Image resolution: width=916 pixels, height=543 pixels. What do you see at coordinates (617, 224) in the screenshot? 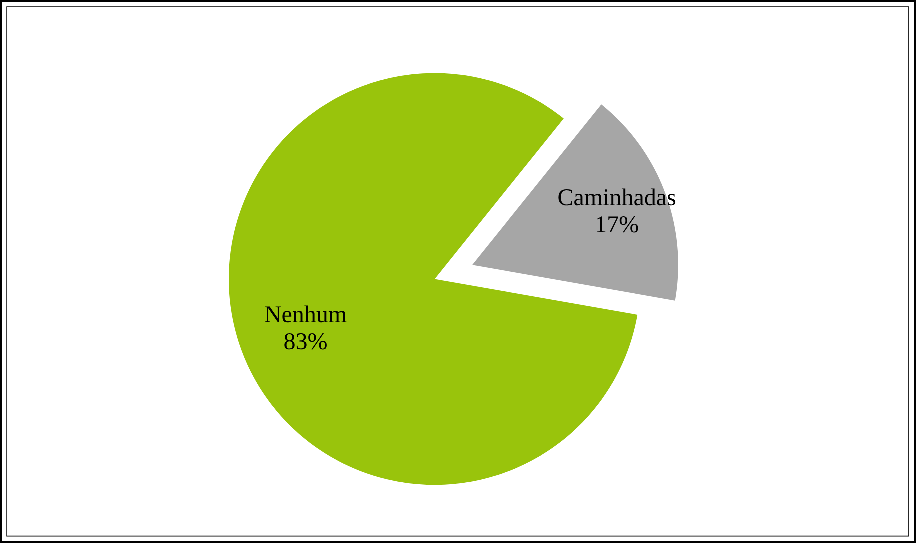
I see `data-label: 17%` at bounding box center [617, 224].